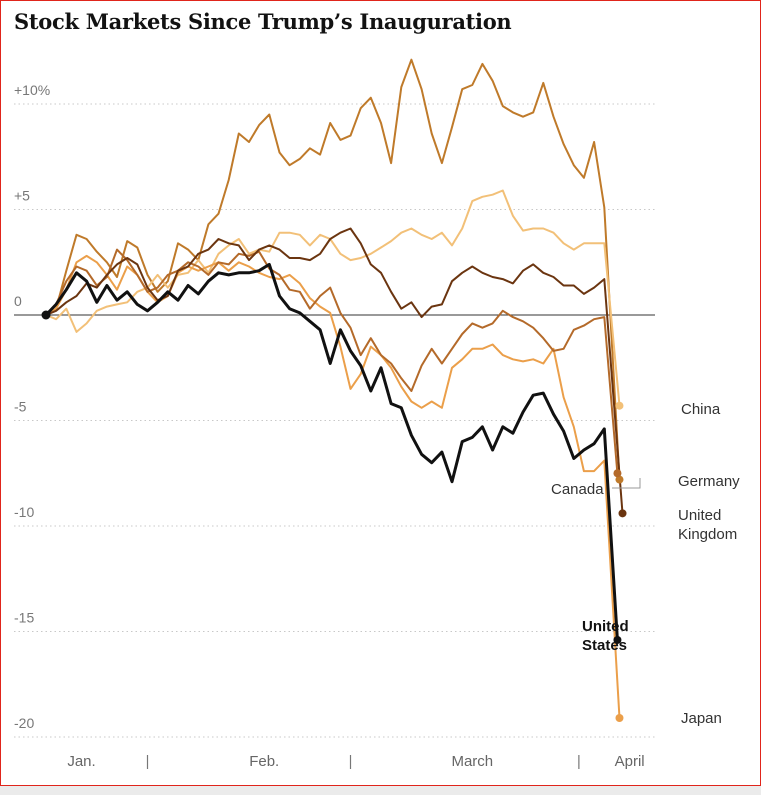 This screenshot has height=795, width=761. I want to click on y-axis-ticks: +10% +5 0 -5 -10 -15 -20, so click(32, 406).